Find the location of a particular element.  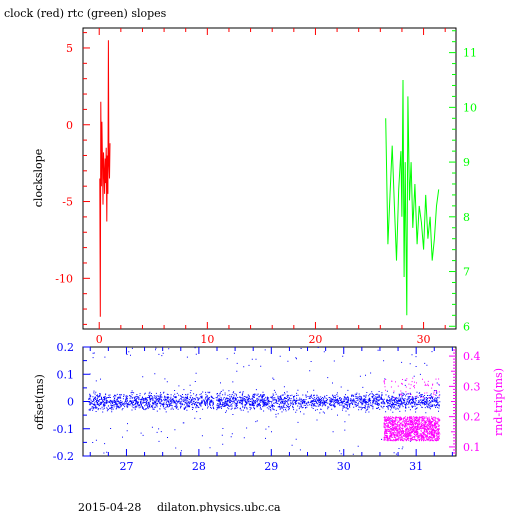

bottom-y2-tick-label: 0.4 is located at coordinates (472, 356).